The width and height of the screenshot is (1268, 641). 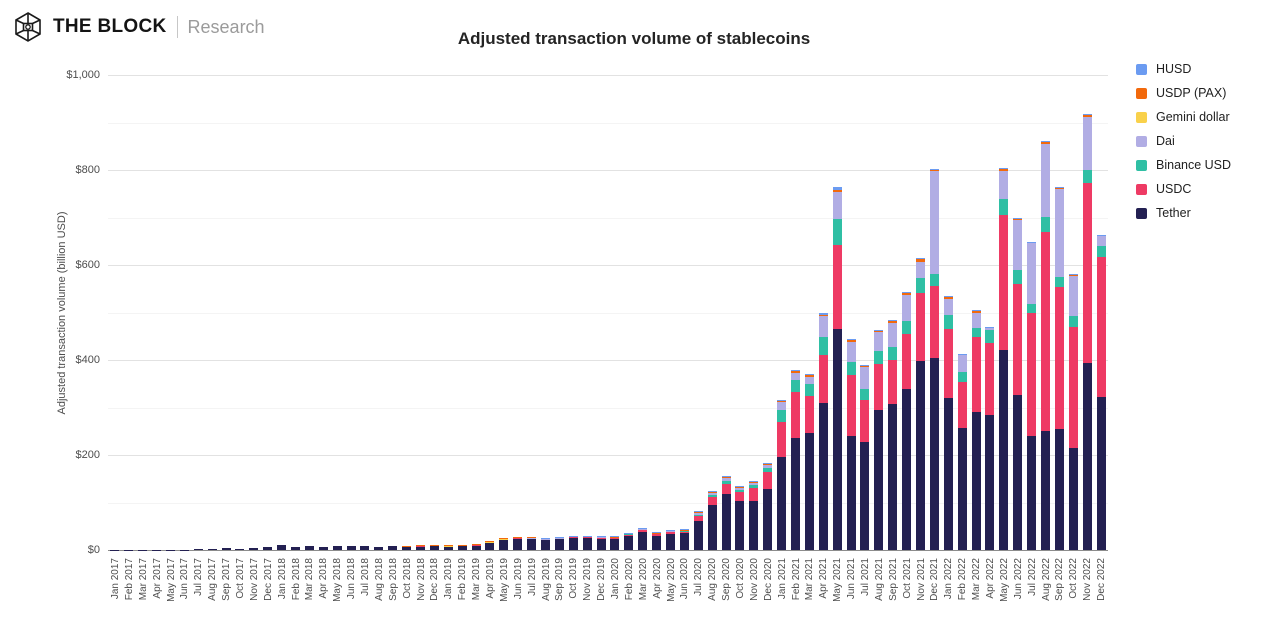 What do you see at coordinates (1073, 312) in the screenshot?
I see `bar-oct-2022` at bounding box center [1073, 312].